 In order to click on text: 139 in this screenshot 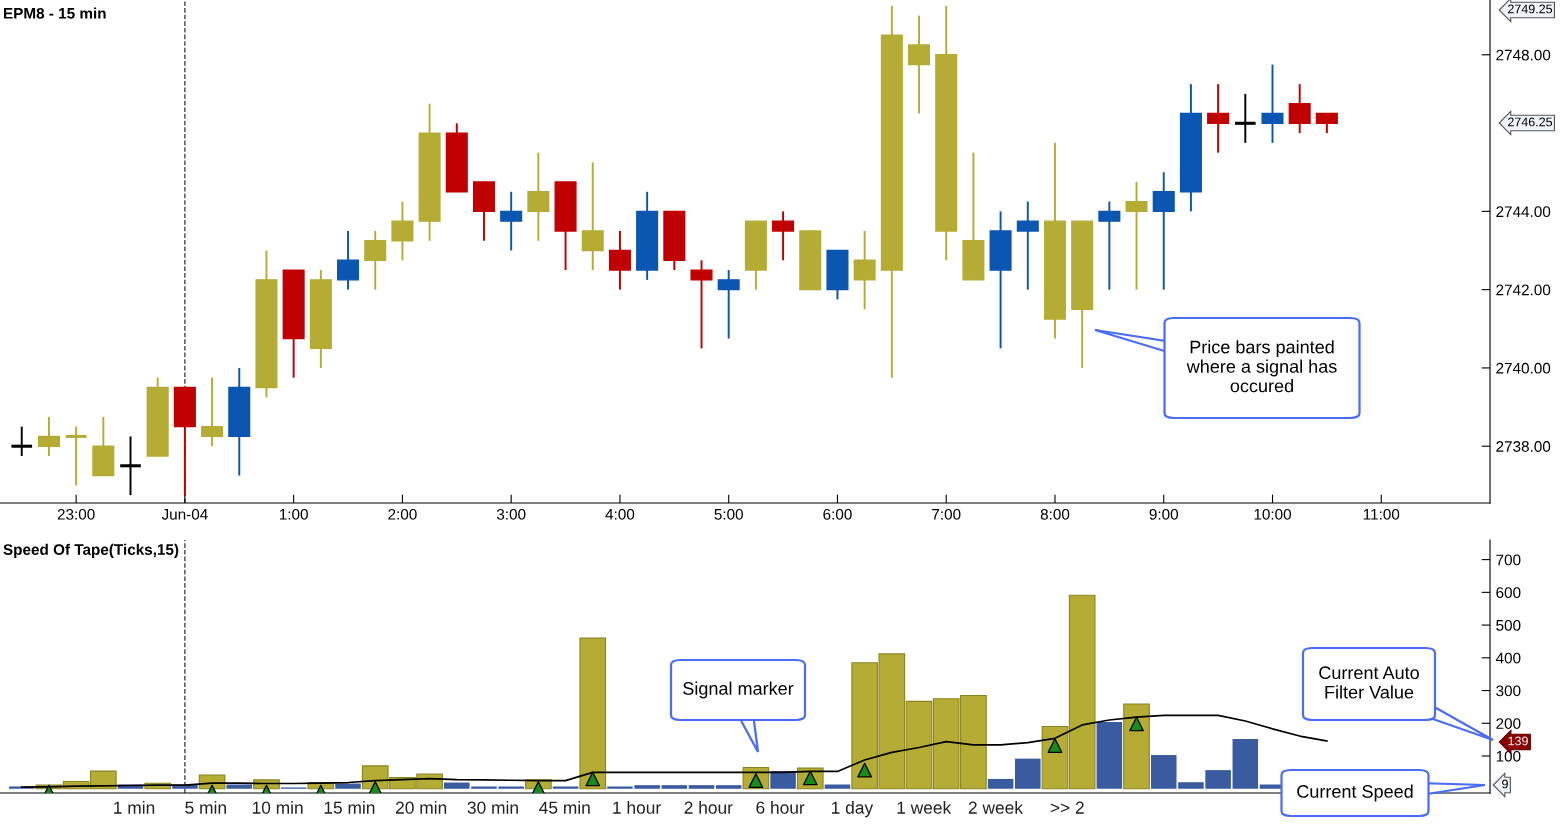, I will do `click(1518, 741)`.